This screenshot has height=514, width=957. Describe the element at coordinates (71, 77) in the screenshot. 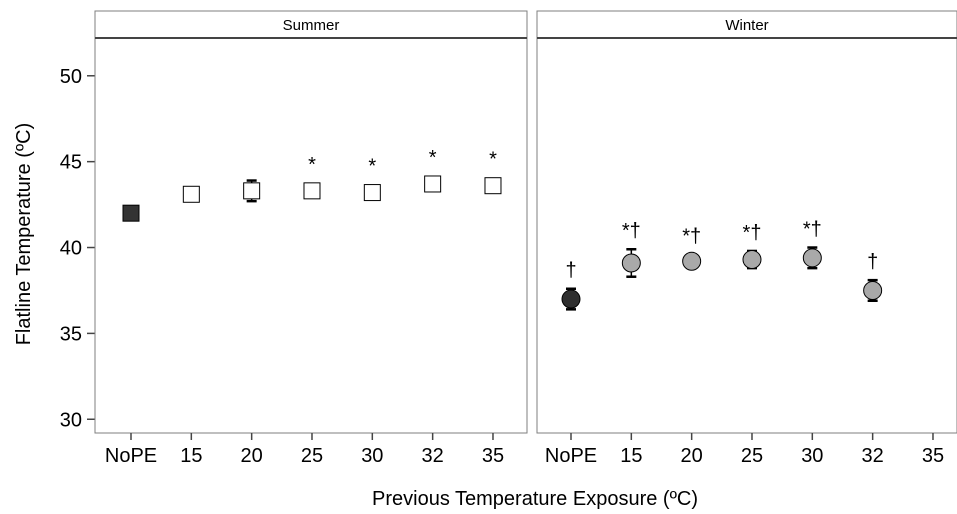

I see `y-tick-label: 50` at that location.